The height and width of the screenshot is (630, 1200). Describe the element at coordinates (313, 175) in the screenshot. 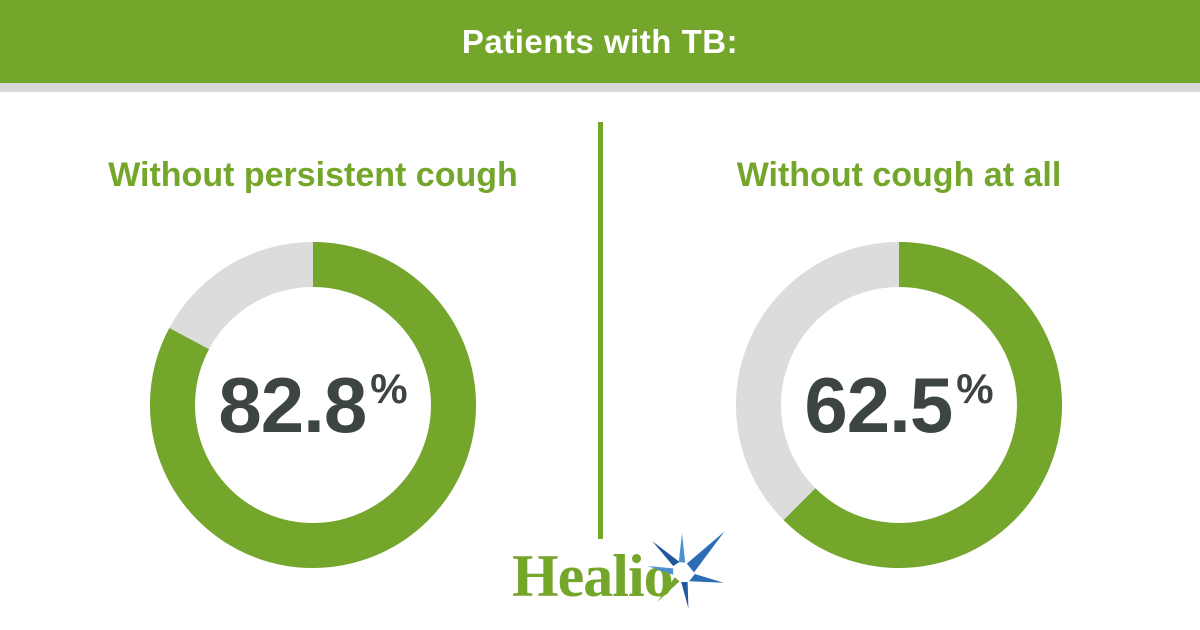

I see `chart-label-without-persistent-cough: Without persistent cough` at that location.